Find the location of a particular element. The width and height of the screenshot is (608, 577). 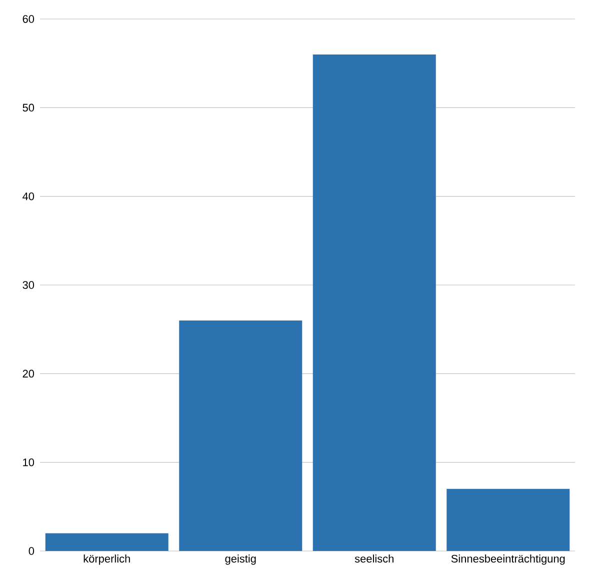

y-tick-label: 50 is located at coordinates (28, 108).